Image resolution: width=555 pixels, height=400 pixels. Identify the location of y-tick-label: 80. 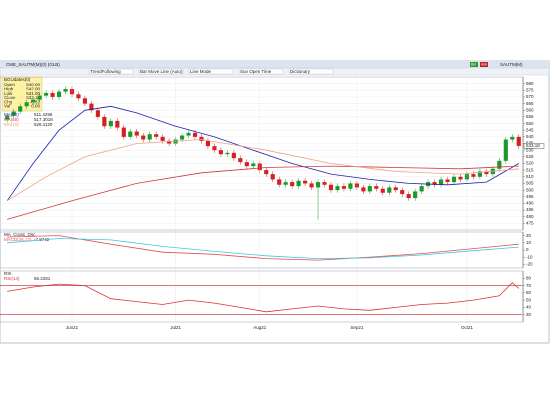
(529, 277).